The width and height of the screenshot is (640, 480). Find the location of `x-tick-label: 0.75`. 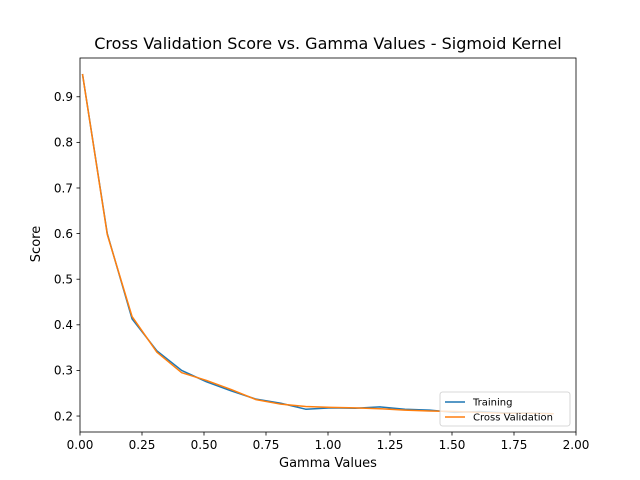

x-tick-label: 0.75 is located at coordinates (266, 445).